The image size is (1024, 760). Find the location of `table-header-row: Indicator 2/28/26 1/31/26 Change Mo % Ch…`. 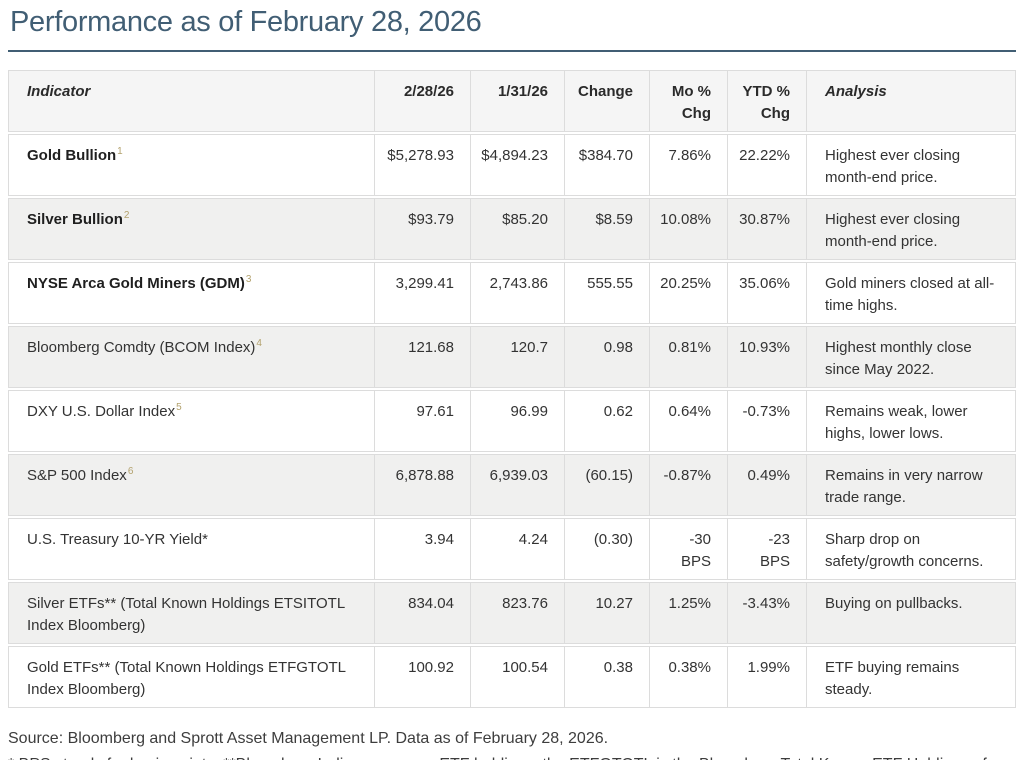

table-header-row: Indicator 2/28/26 1/31/26 Change Mo % Ch… is located at coordinates (512, 100).